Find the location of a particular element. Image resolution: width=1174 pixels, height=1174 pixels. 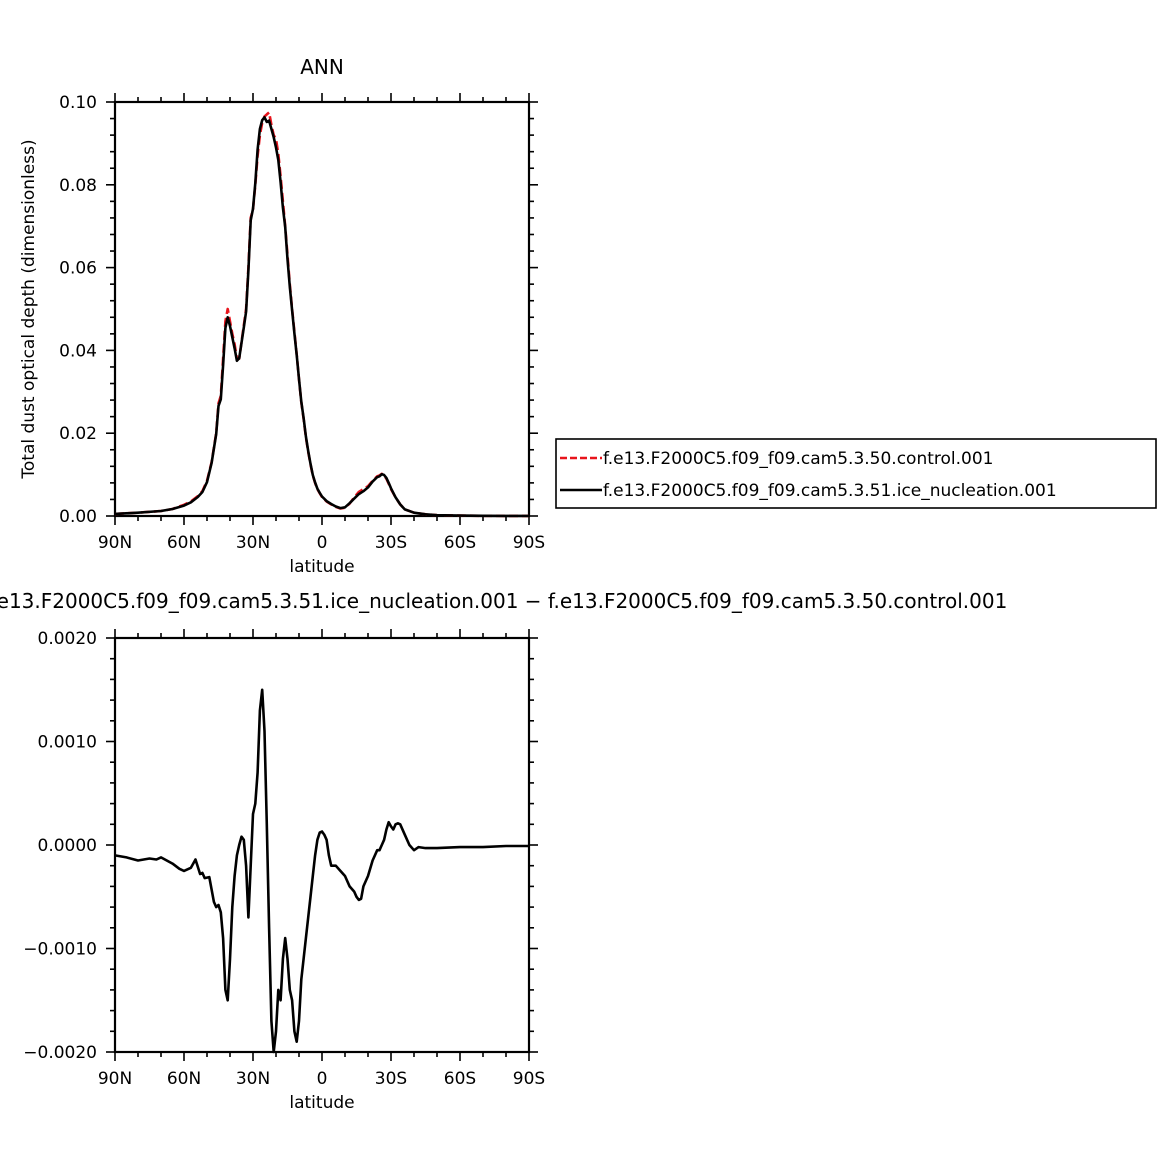

y-tick-label: 0.0020 is located at coordinates (67, 639).